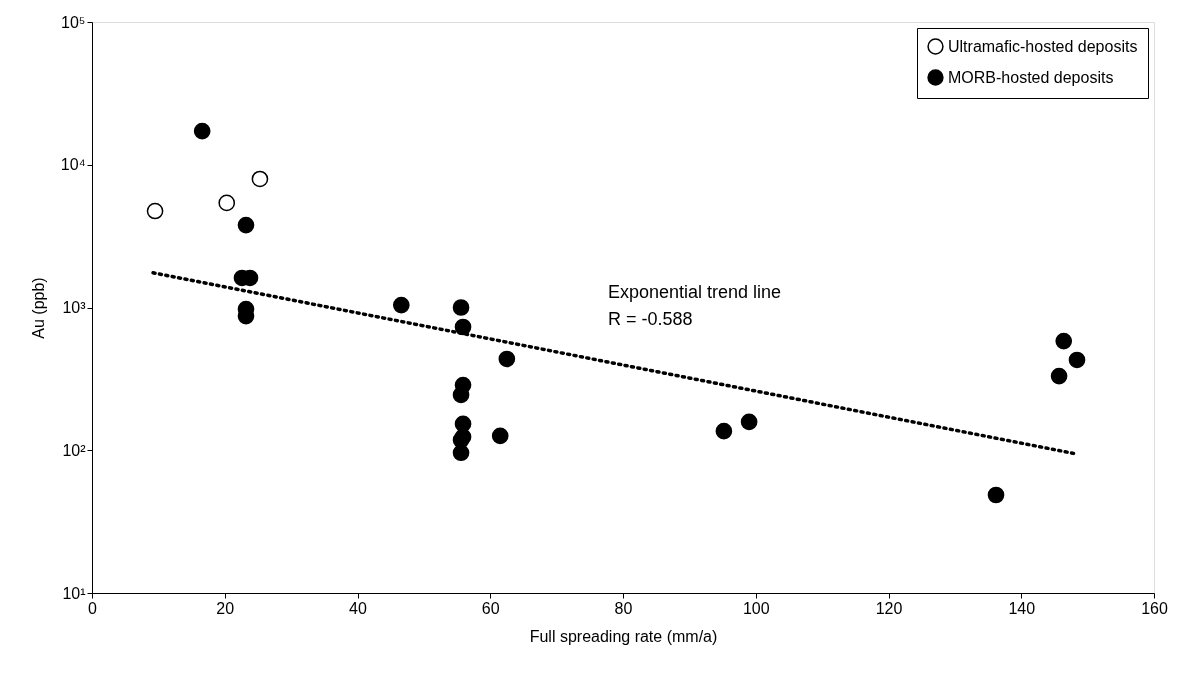  I want to click on y-axis-title: Au (ppb), so click(38, 308).